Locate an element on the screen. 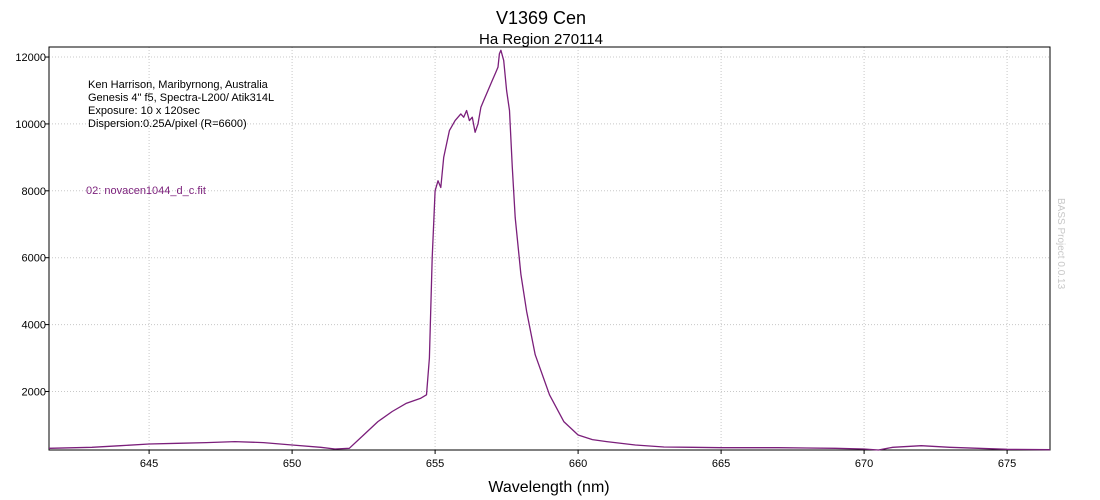  chart-title: V1369 Cen is located at coordinates (541, 18).